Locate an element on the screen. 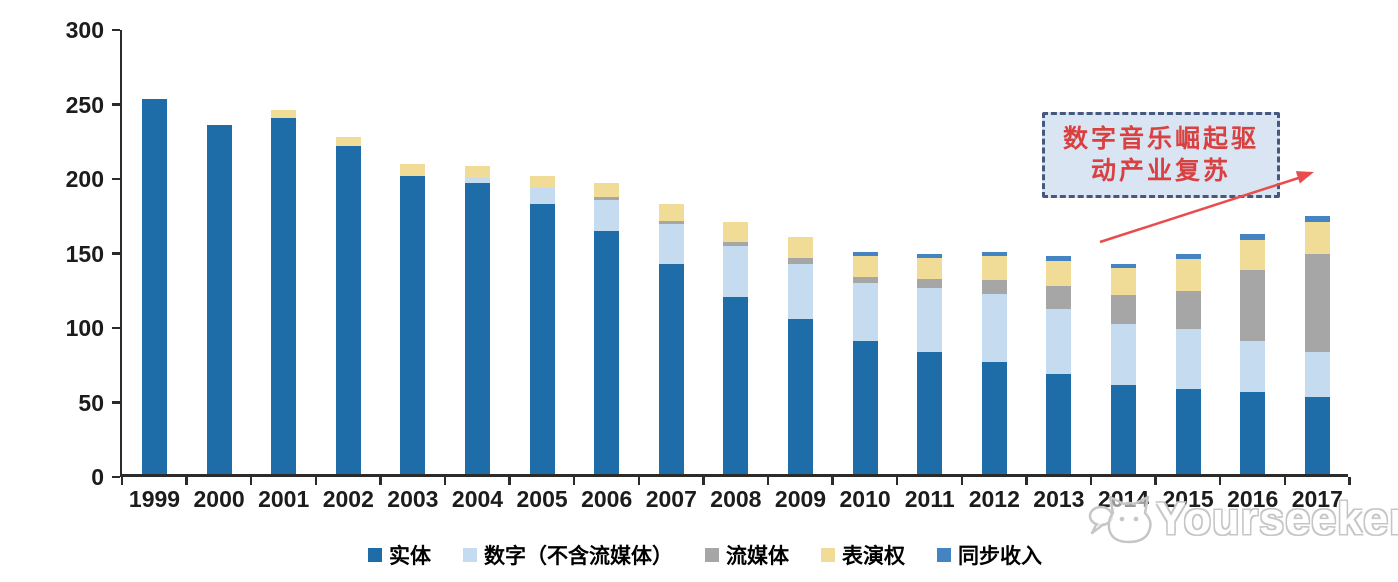 The width and height of the screenshot is (1398, 582). x-axis-label-2006: 2006 is located at coordinates (607, 499).